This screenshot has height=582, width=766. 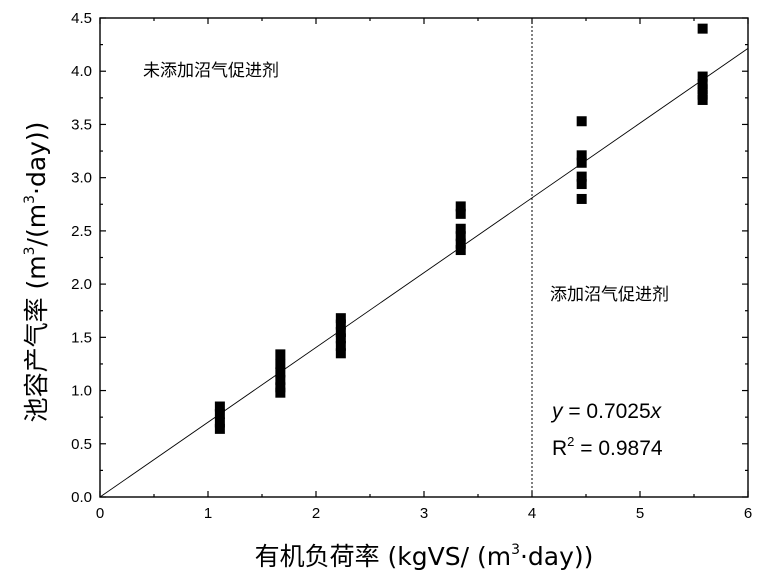 I want to click on x-tick-label: 2, so click(x=316, y=513).